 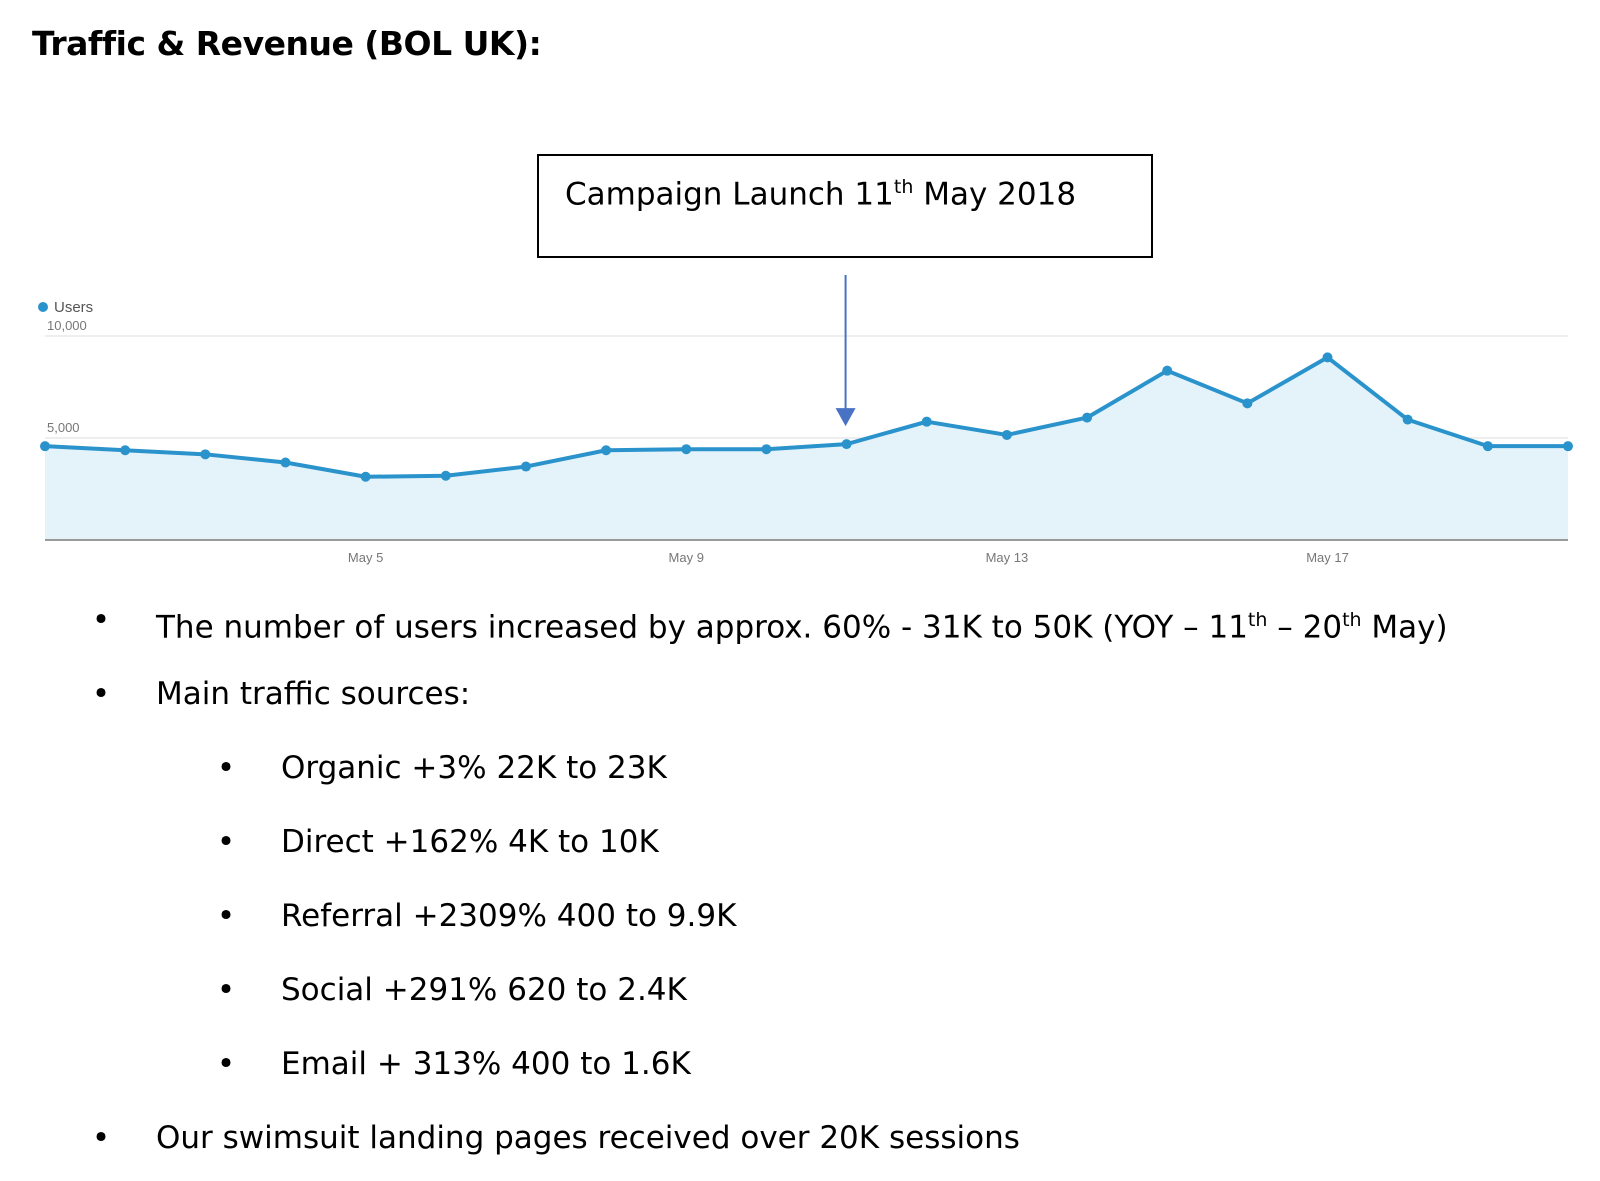 What do you see at coordinates (43, 307) in the screenshot?
I see `legend-swatch` at bounding box center [43, 307].